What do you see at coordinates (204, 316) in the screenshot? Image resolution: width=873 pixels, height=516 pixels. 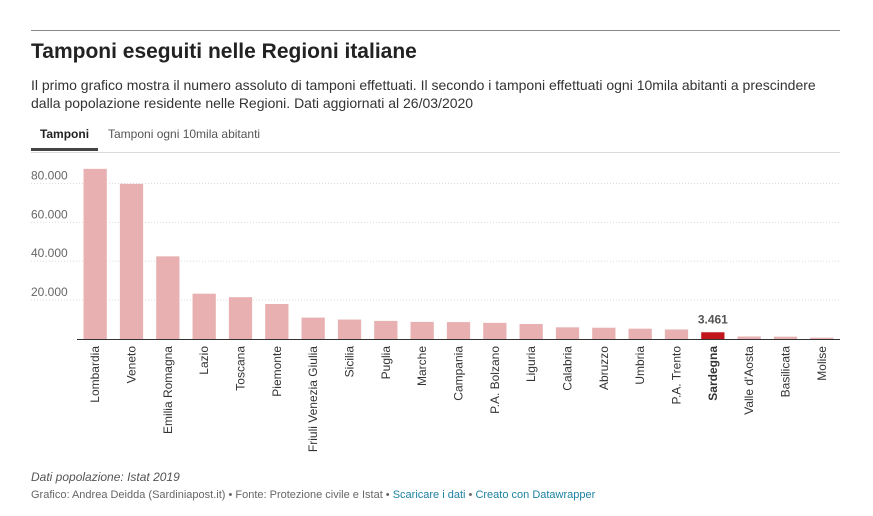 I see `bar-lazio` at bounding box center [204, 316].